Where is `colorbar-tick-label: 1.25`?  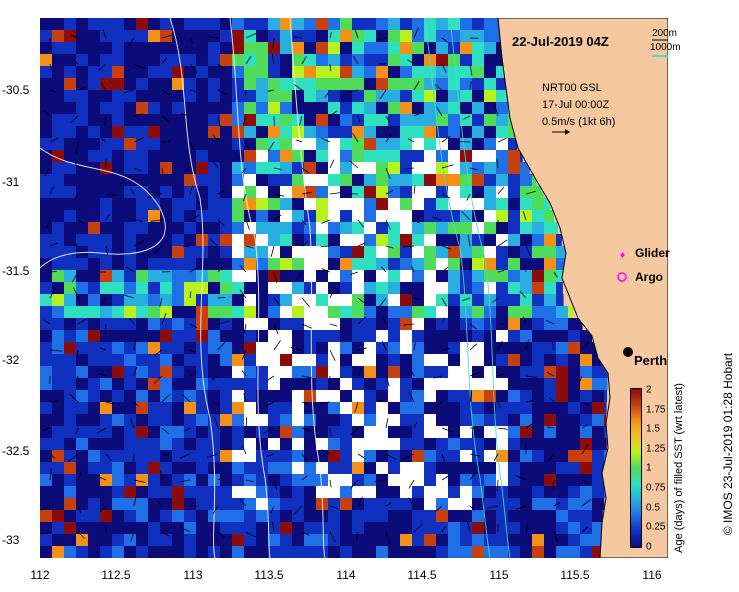 colorbar-tick-label: 1.25 is located at coordinates (656, 449).